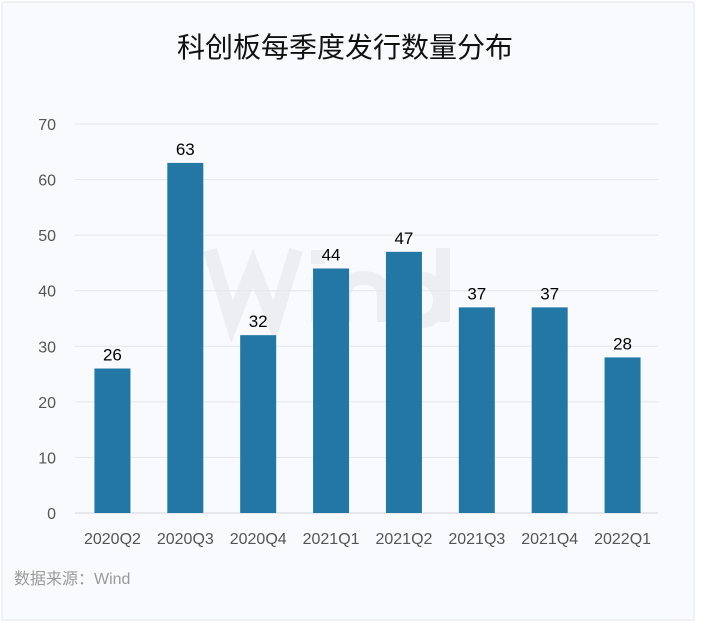 Image resolution: width=702 pixels, height=627 pixels. I want to click on x-tick-label: 2020Q3, so click(185, 539).